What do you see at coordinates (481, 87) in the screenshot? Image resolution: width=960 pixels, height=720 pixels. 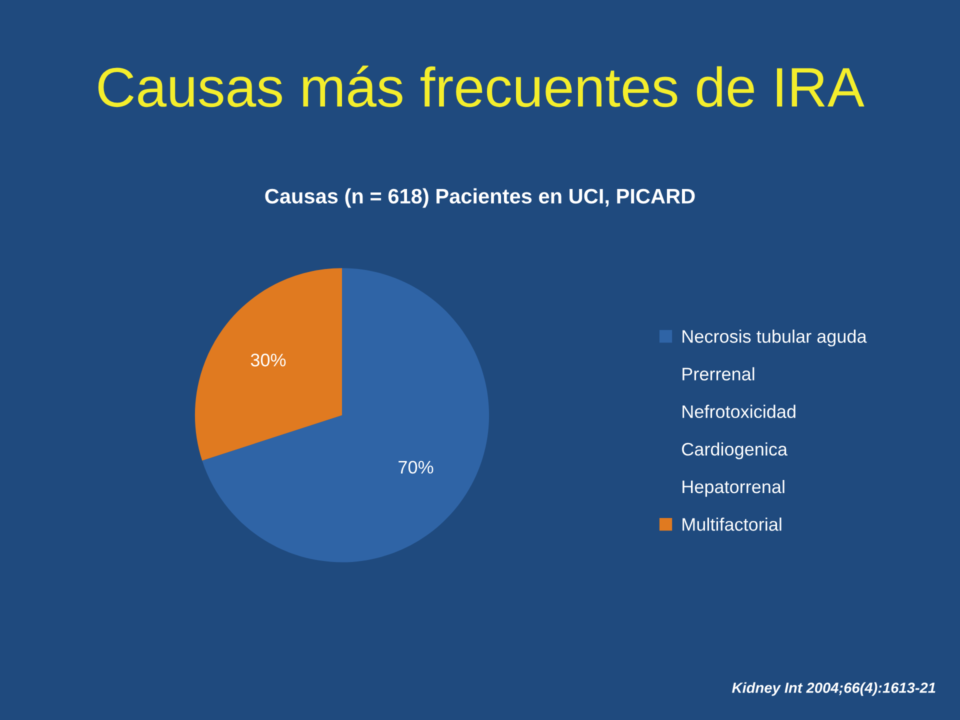 I see `chart-title: Causas más frecuentes de IRA` at bounding box center [481, 87].